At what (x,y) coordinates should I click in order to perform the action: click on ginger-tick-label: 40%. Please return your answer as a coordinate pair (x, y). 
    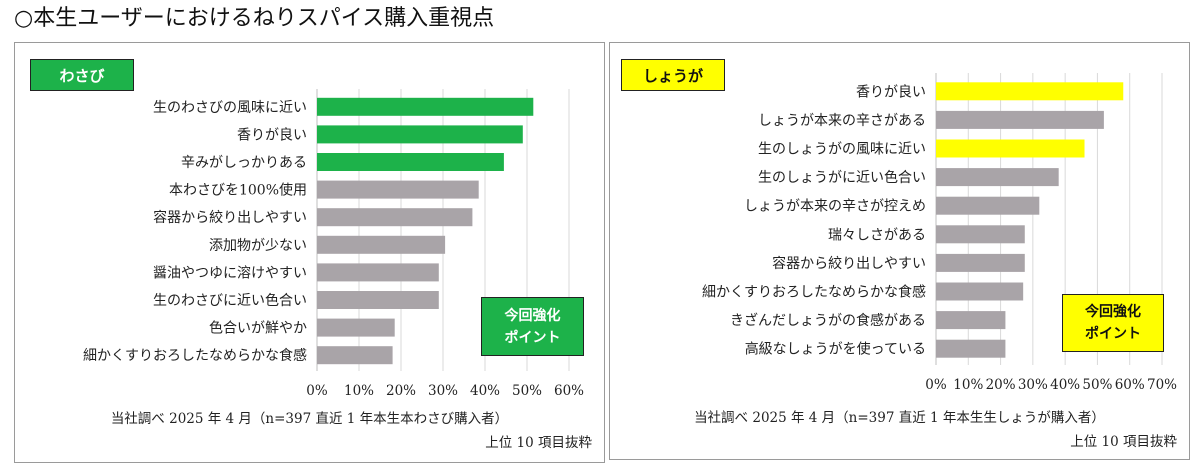
    Looking at the image, I should click on (1065, 385).